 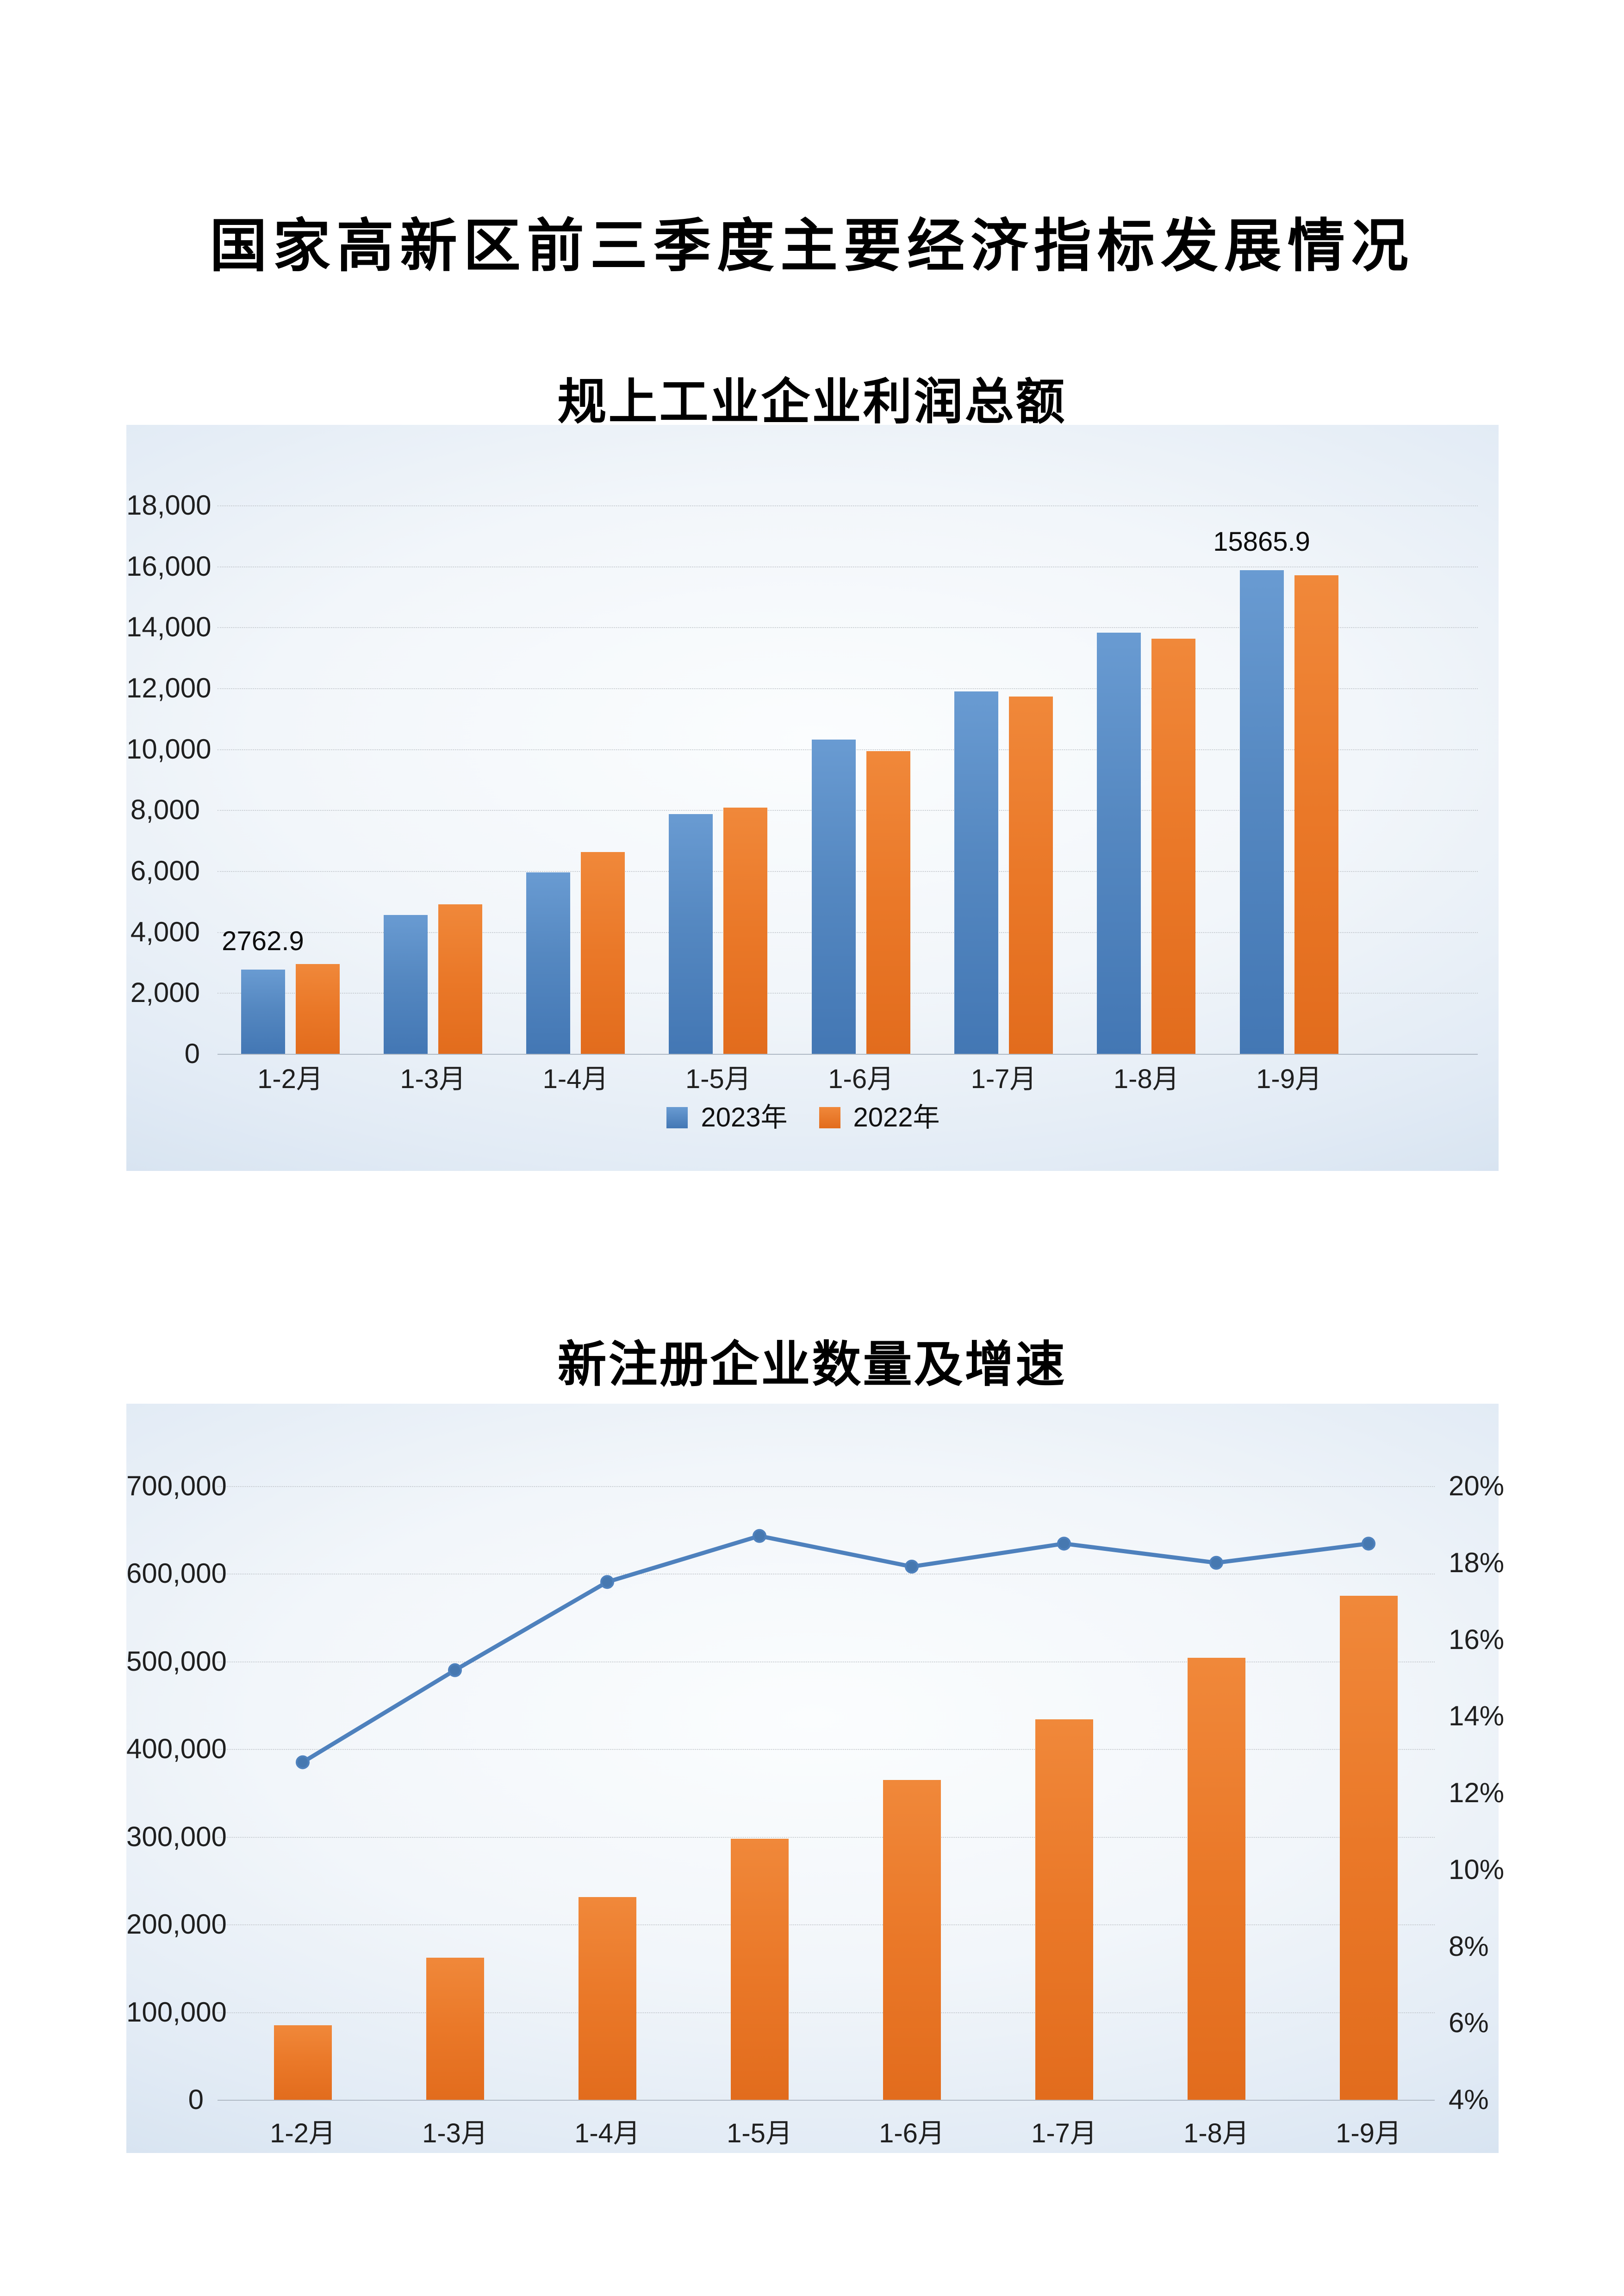 What do you see at coordinates (460, 979) in the screenshot?
I see `bar-2022年-1-3月` at bounding box center [460, 979].